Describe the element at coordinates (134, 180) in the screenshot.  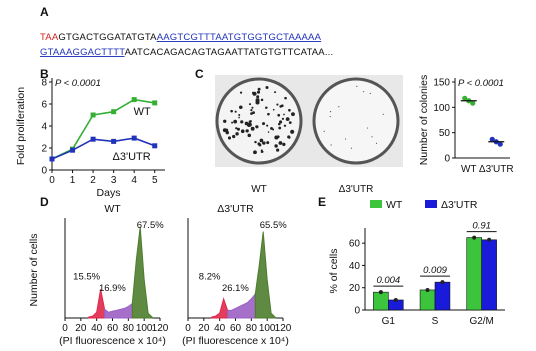
I see `x-tick-label: 4` at that location.